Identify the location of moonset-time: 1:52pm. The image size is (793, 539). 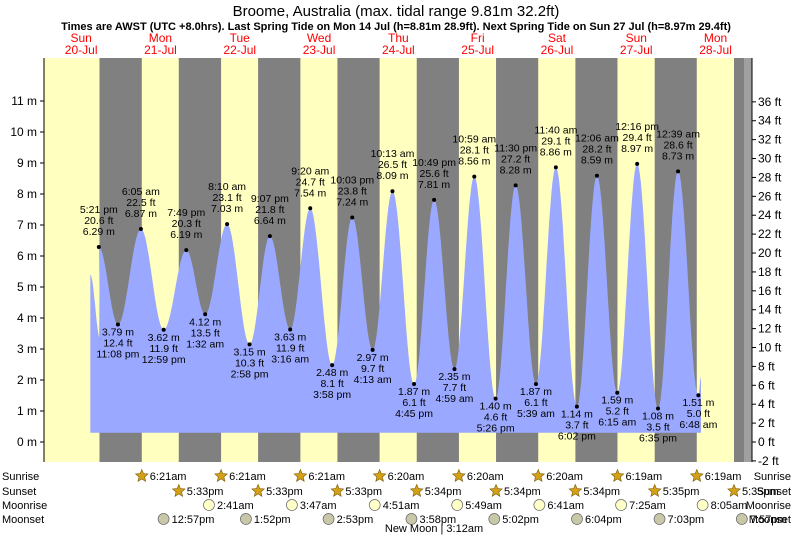
(272, 520).